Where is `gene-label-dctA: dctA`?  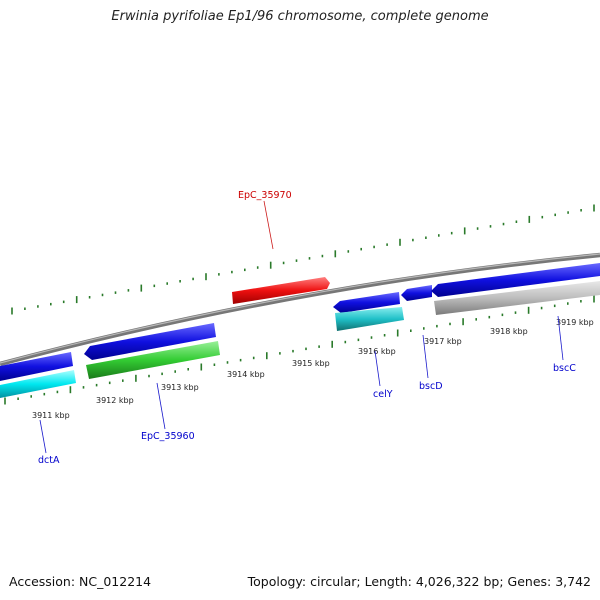 gene-label-dctA: dctA is located at coordinates (49, 460).